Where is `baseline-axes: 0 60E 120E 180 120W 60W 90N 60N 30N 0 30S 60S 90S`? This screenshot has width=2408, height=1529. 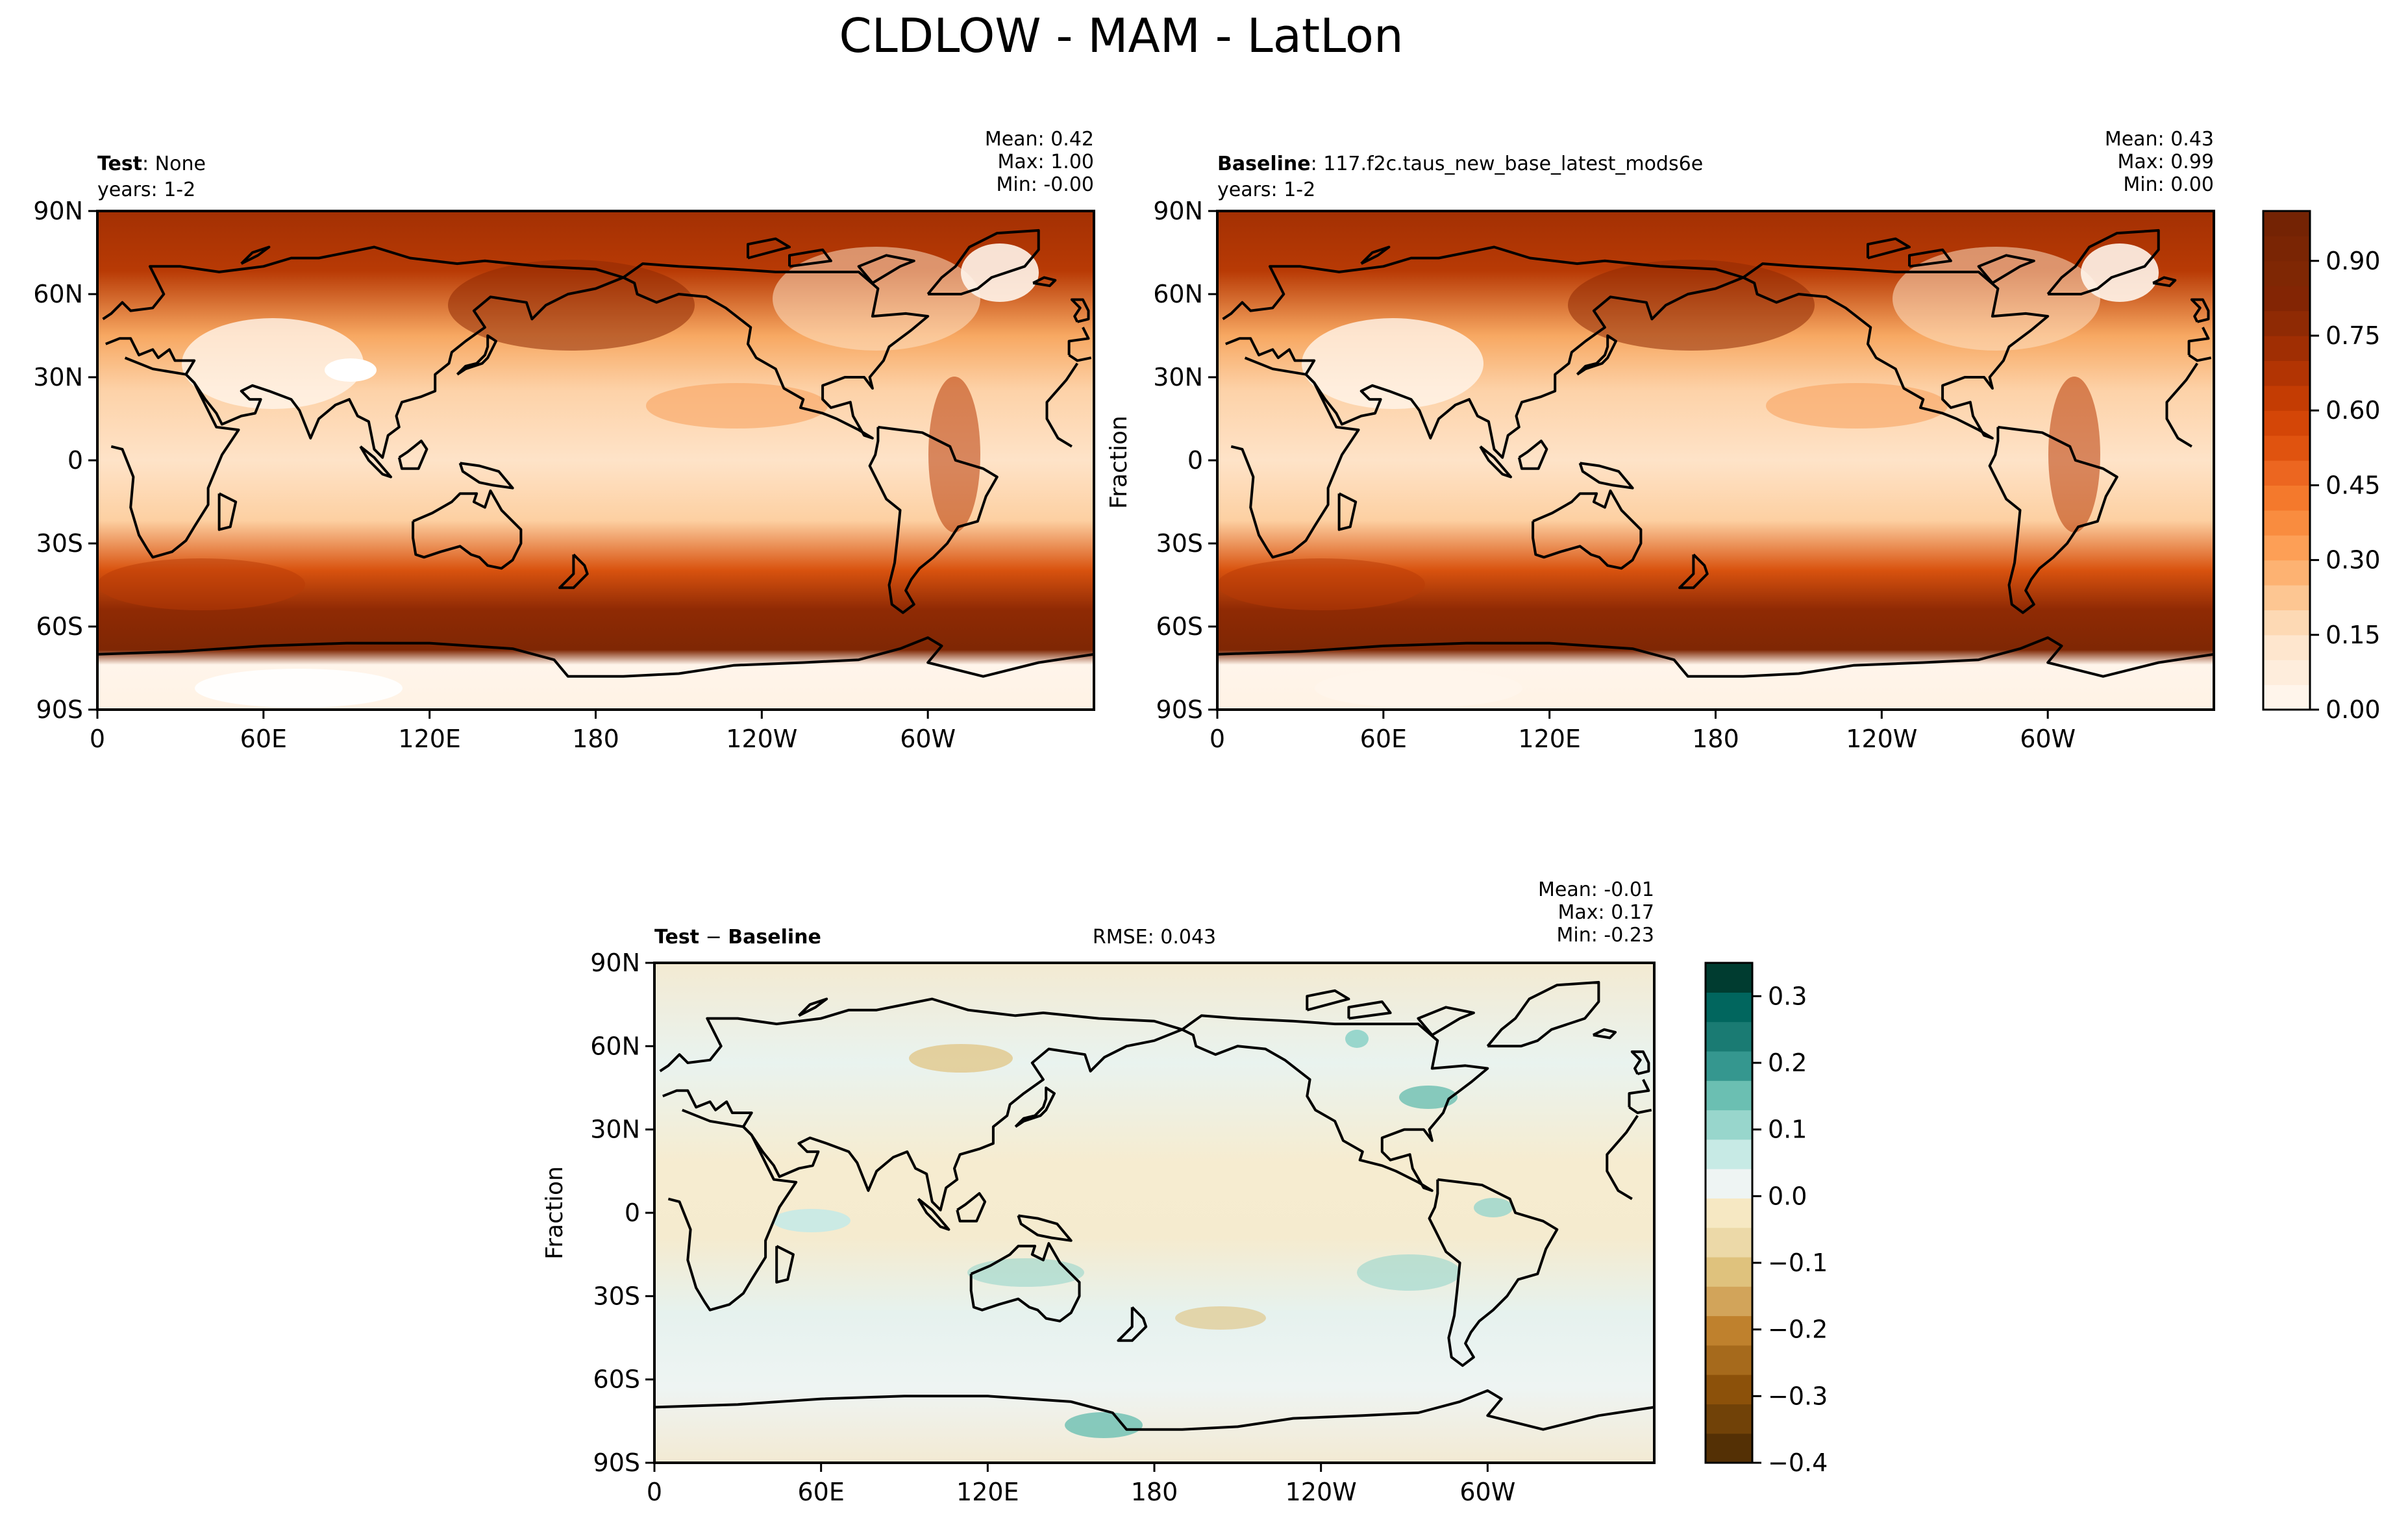
baseline-axes: 0 60E 120E 180 120W 60W 90N 60N 30N 0 30S 60S 90S is located at coordinates (1614, 475).